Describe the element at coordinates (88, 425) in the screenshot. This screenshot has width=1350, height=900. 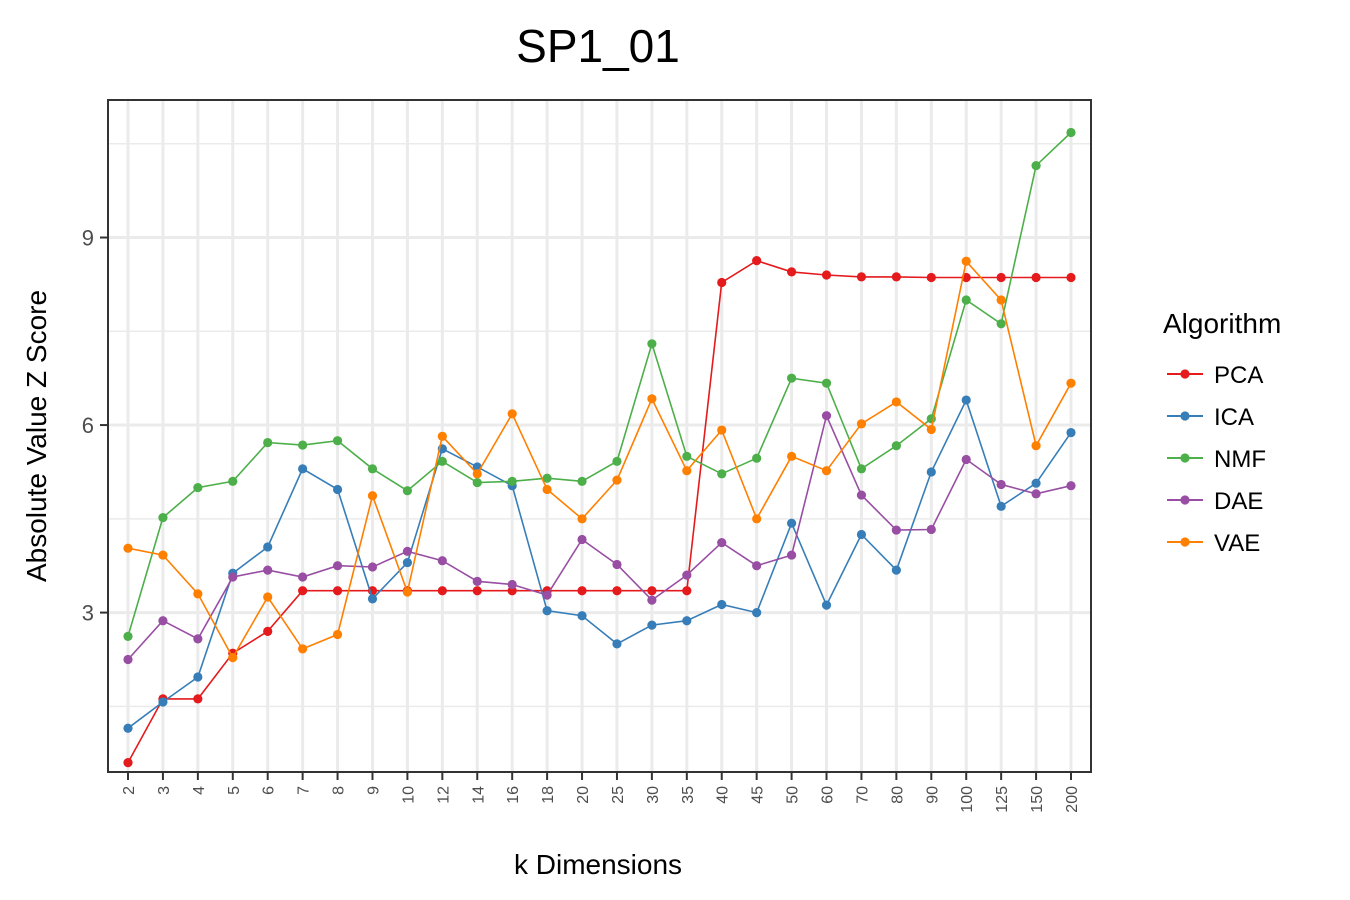
I see `y-tick-label: 6` at that location.